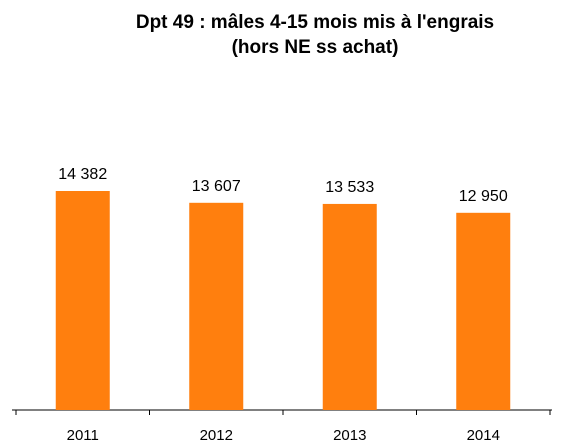  Describe the element at coordinates (483, 196) in the screenshot. I see `value-label: 12 950` at that location.